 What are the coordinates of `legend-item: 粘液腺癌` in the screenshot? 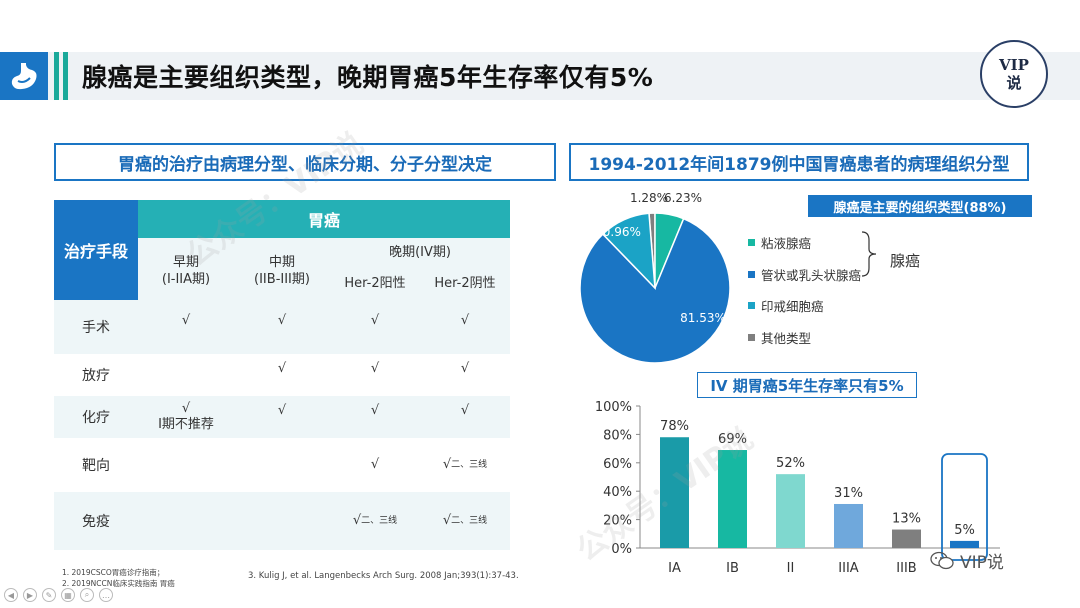 It's located at (779, 242).